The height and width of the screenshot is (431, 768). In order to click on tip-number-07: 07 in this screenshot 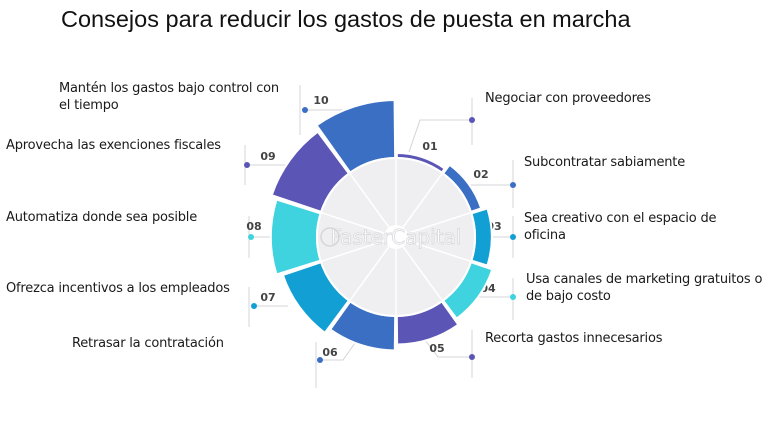, I will do `click(267, 297)`.